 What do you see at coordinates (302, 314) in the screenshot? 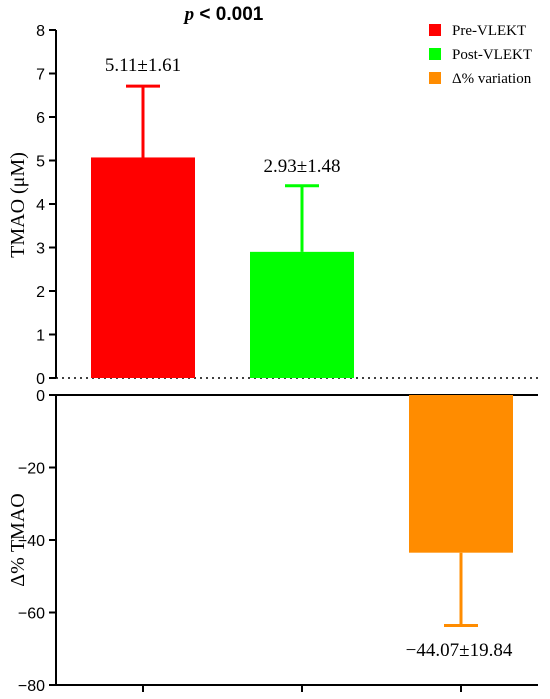
I see `bar-post-vlekt` at bounding box center [302, 314].